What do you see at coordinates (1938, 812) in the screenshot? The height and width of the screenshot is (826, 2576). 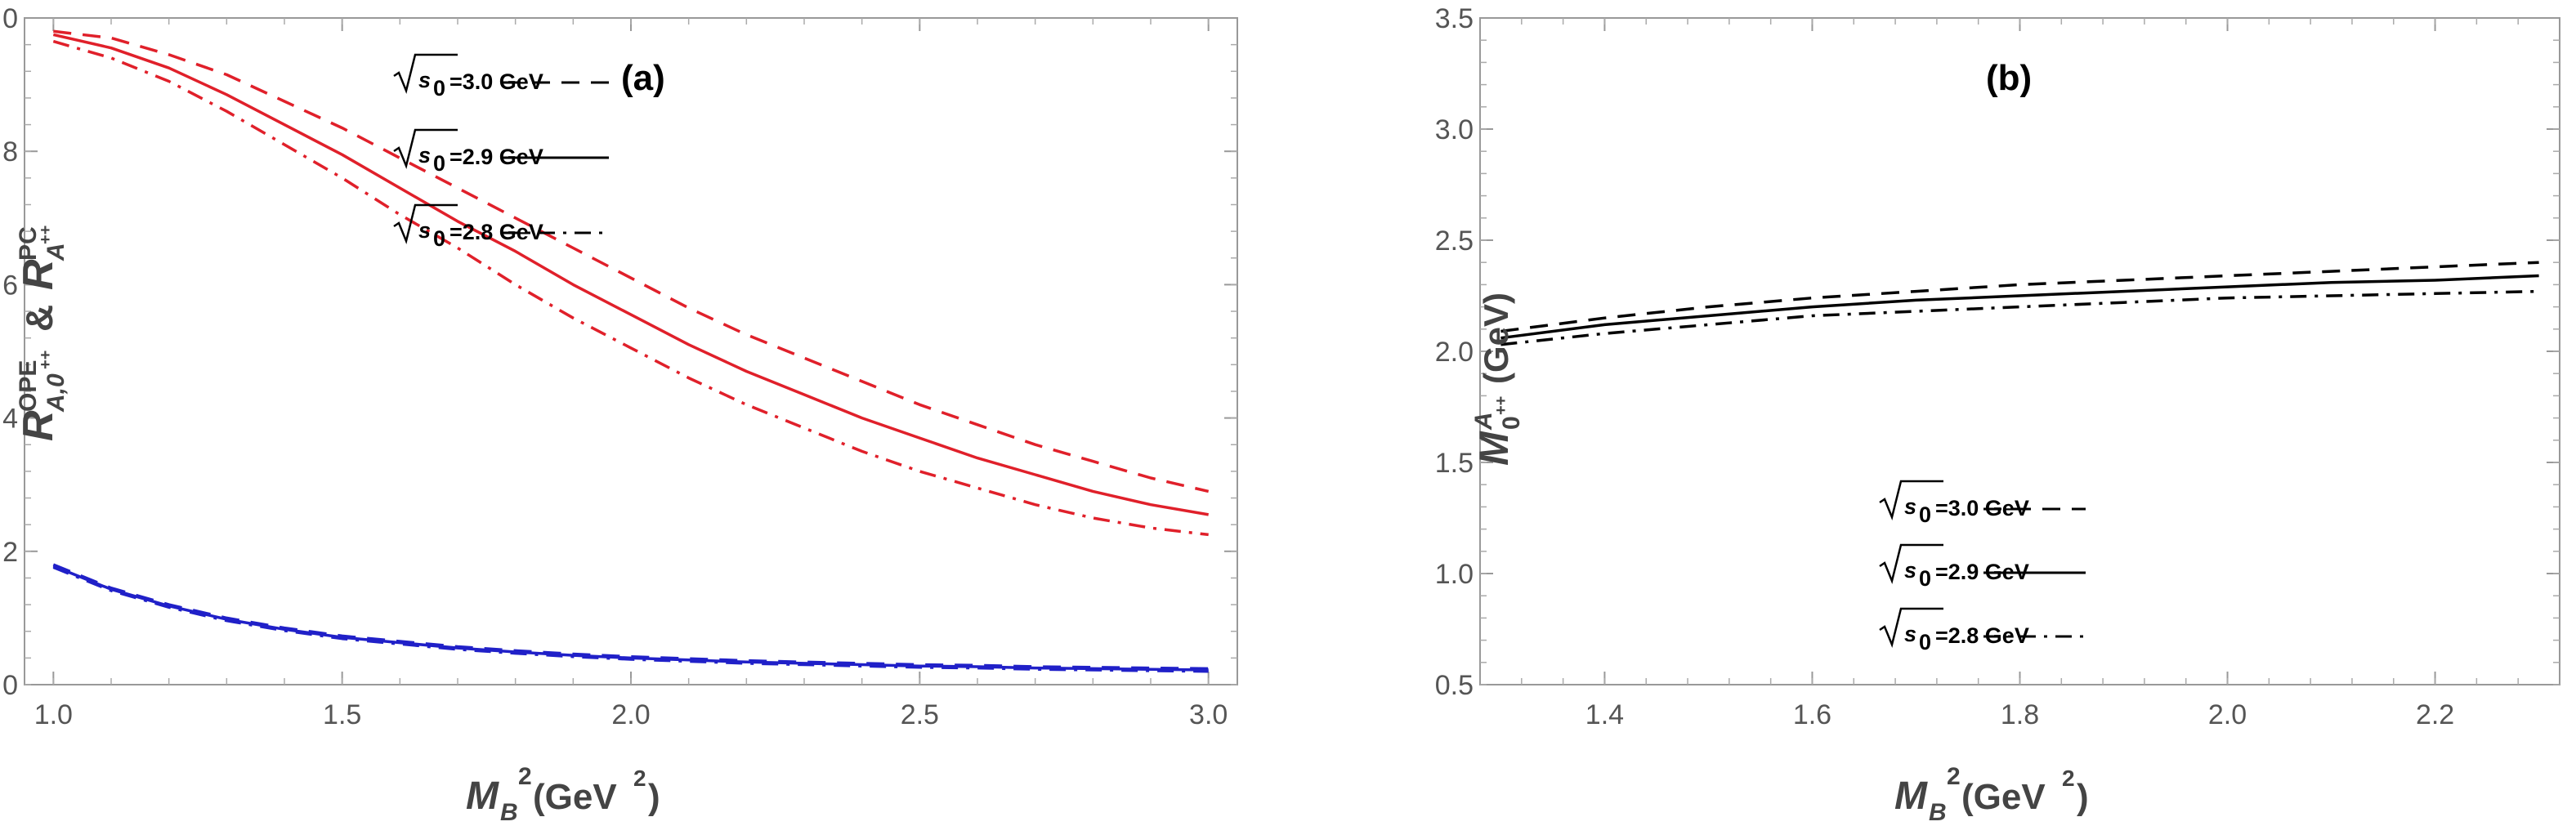 I see `x-title-sub-b: B` at bounding box center [1938, 812].